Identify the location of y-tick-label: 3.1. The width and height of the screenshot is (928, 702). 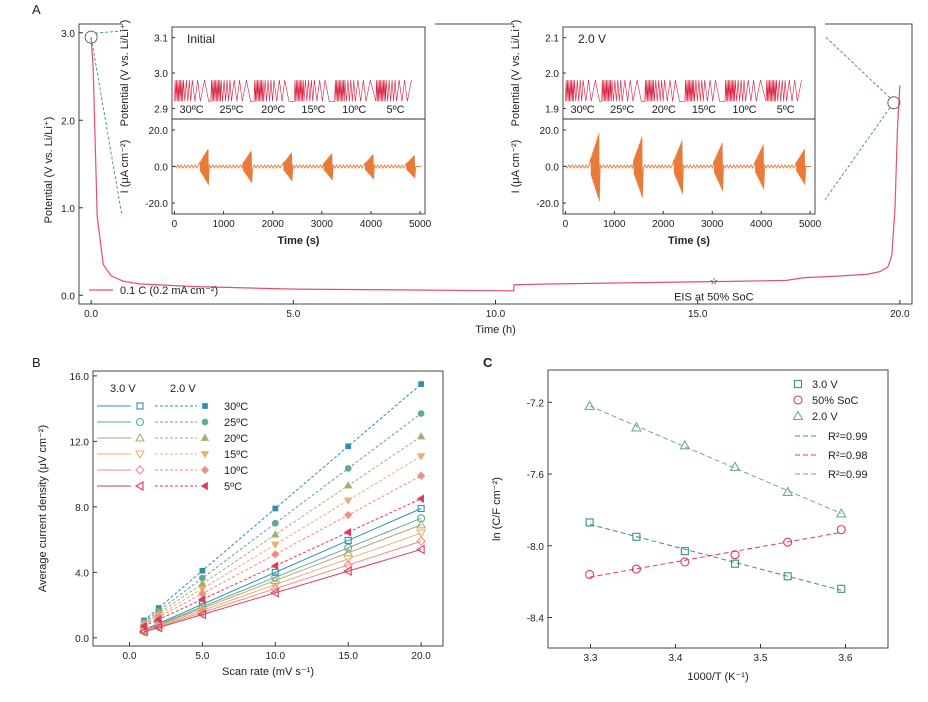
(161, 39).